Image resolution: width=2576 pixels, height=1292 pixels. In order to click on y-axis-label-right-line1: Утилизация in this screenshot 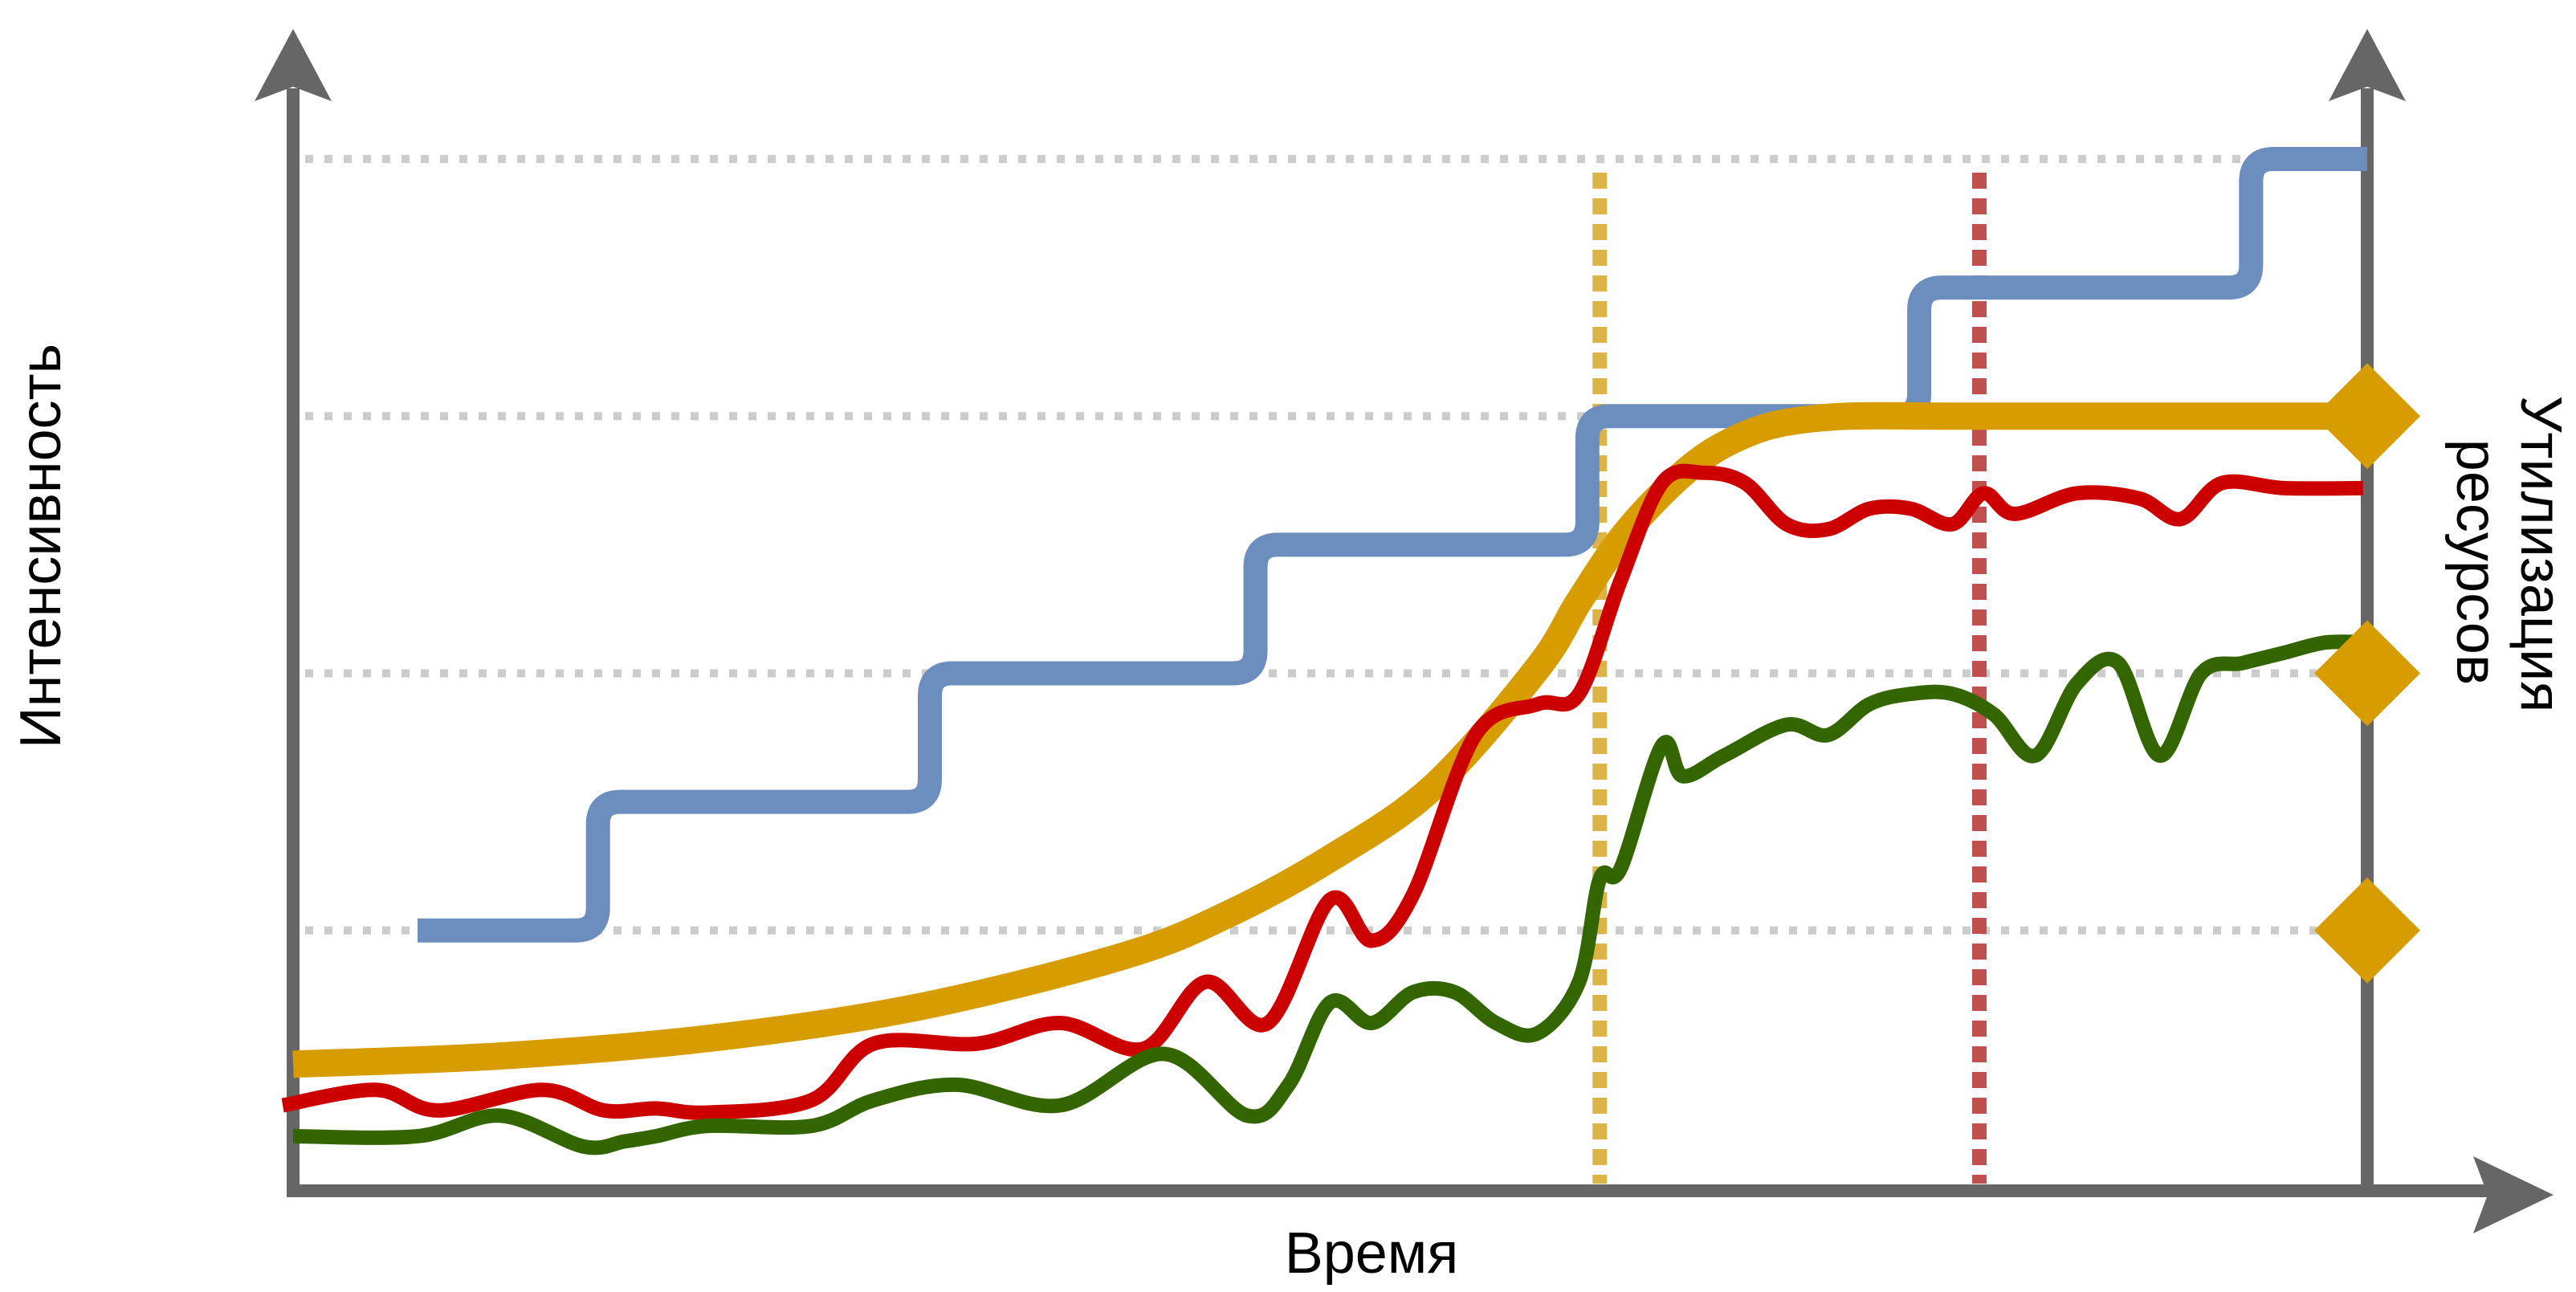, I will do `click(2541, 554)`.